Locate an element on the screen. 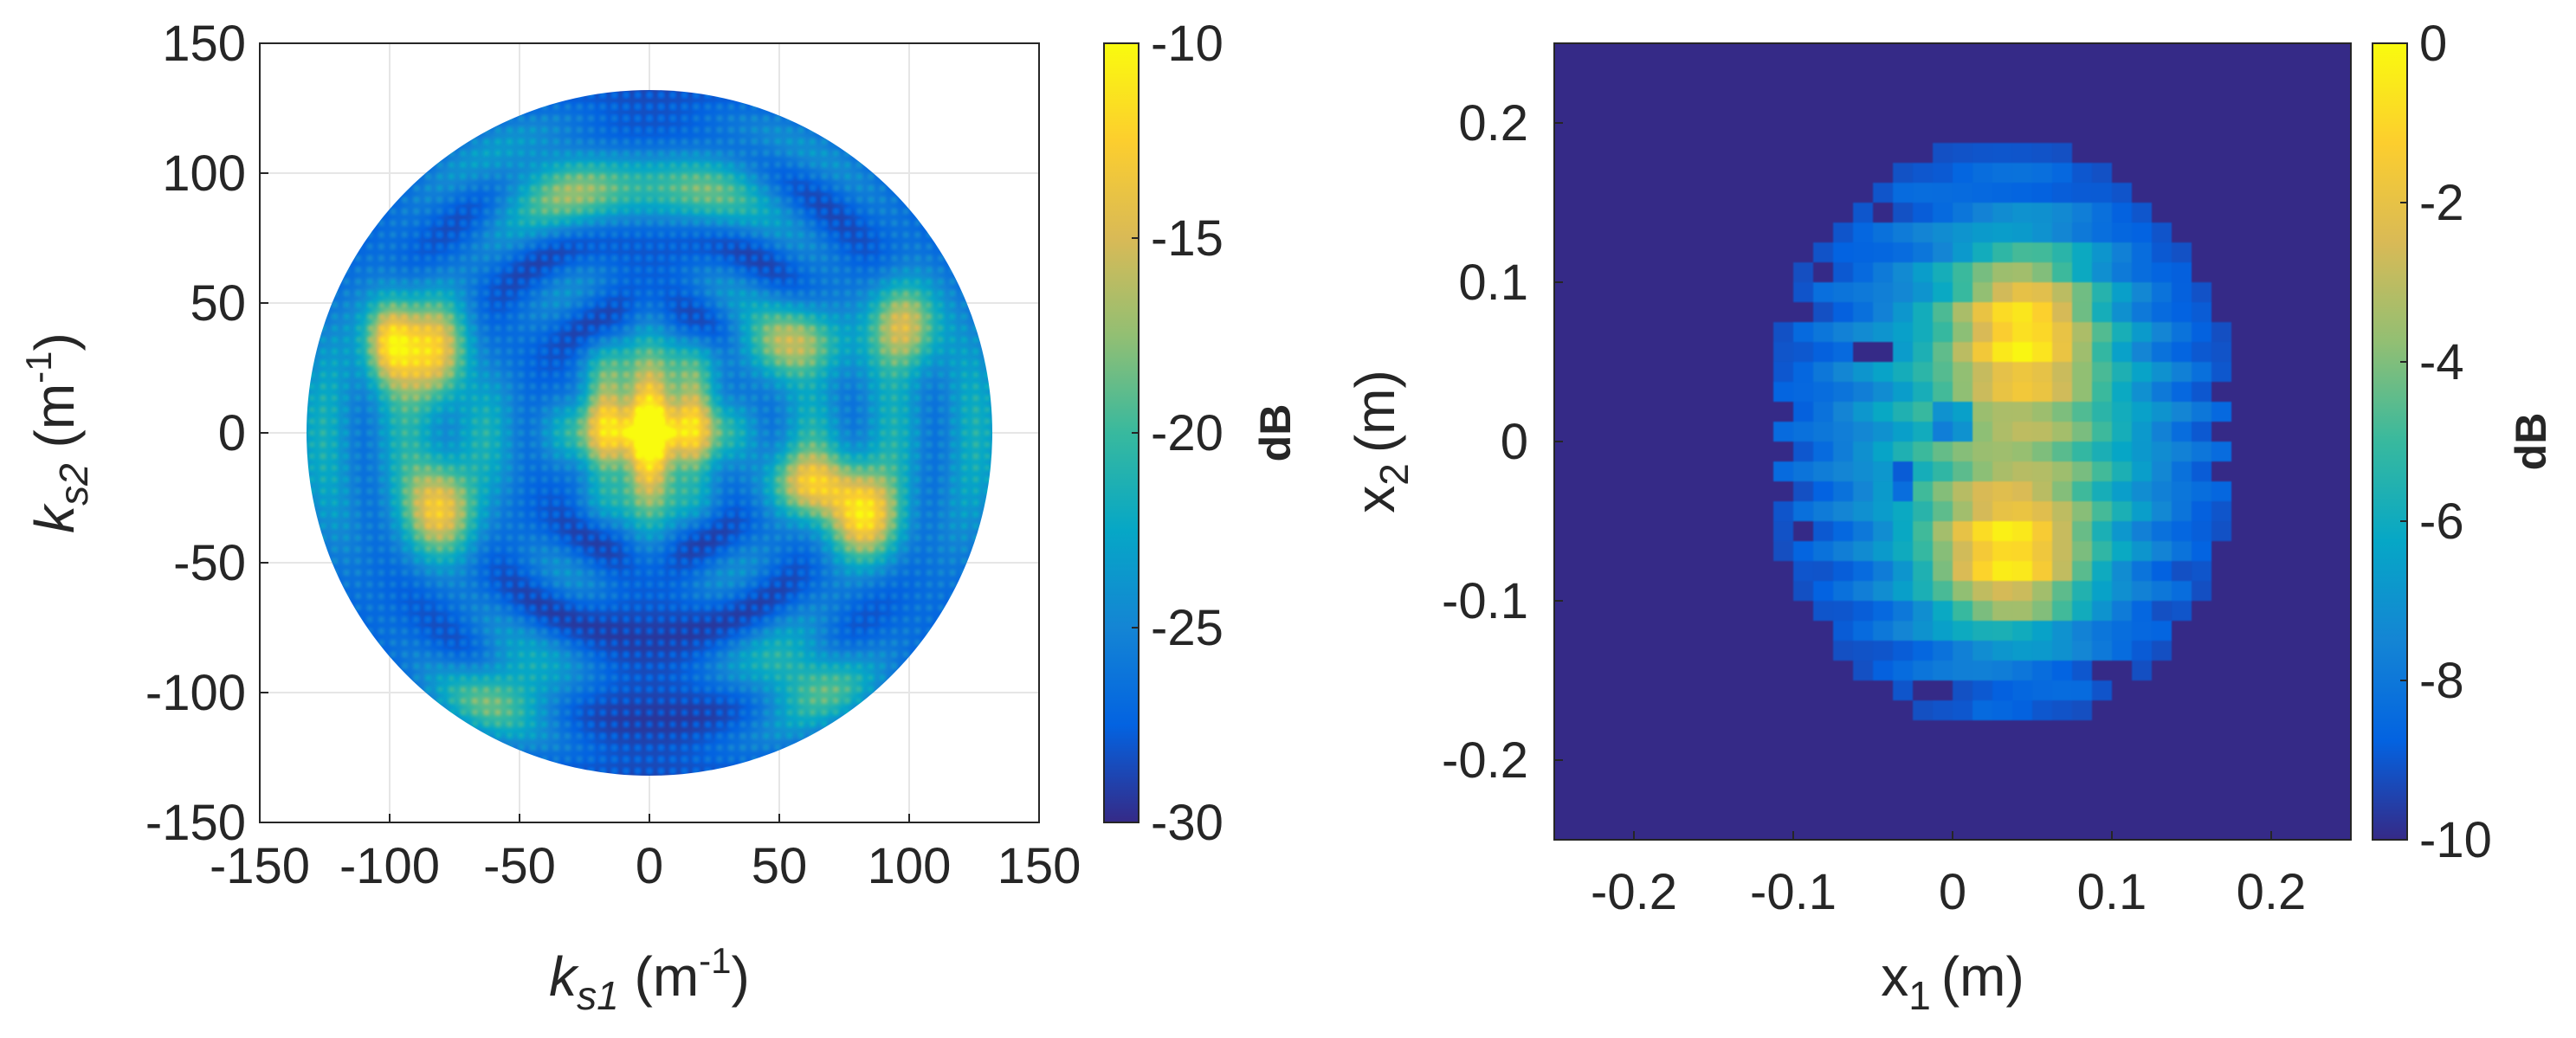  right-y-label-var: x is located at coordinates (1375, 499).